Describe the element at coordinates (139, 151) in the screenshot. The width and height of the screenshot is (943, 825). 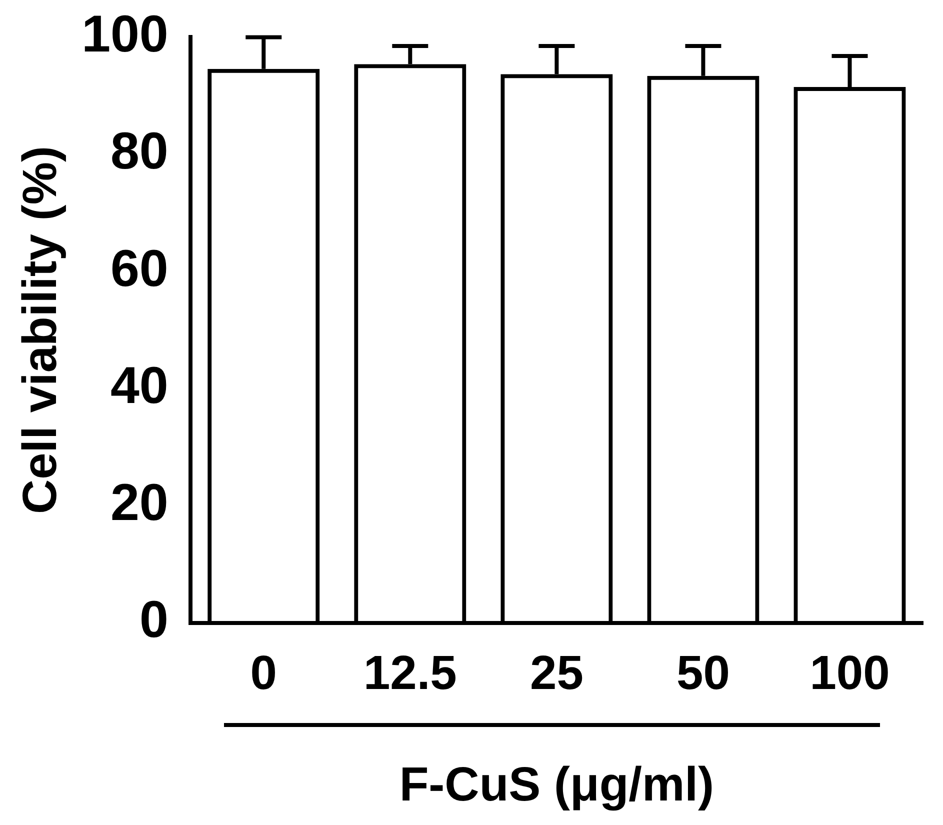
I see `y-tick-label: 80` at that location.